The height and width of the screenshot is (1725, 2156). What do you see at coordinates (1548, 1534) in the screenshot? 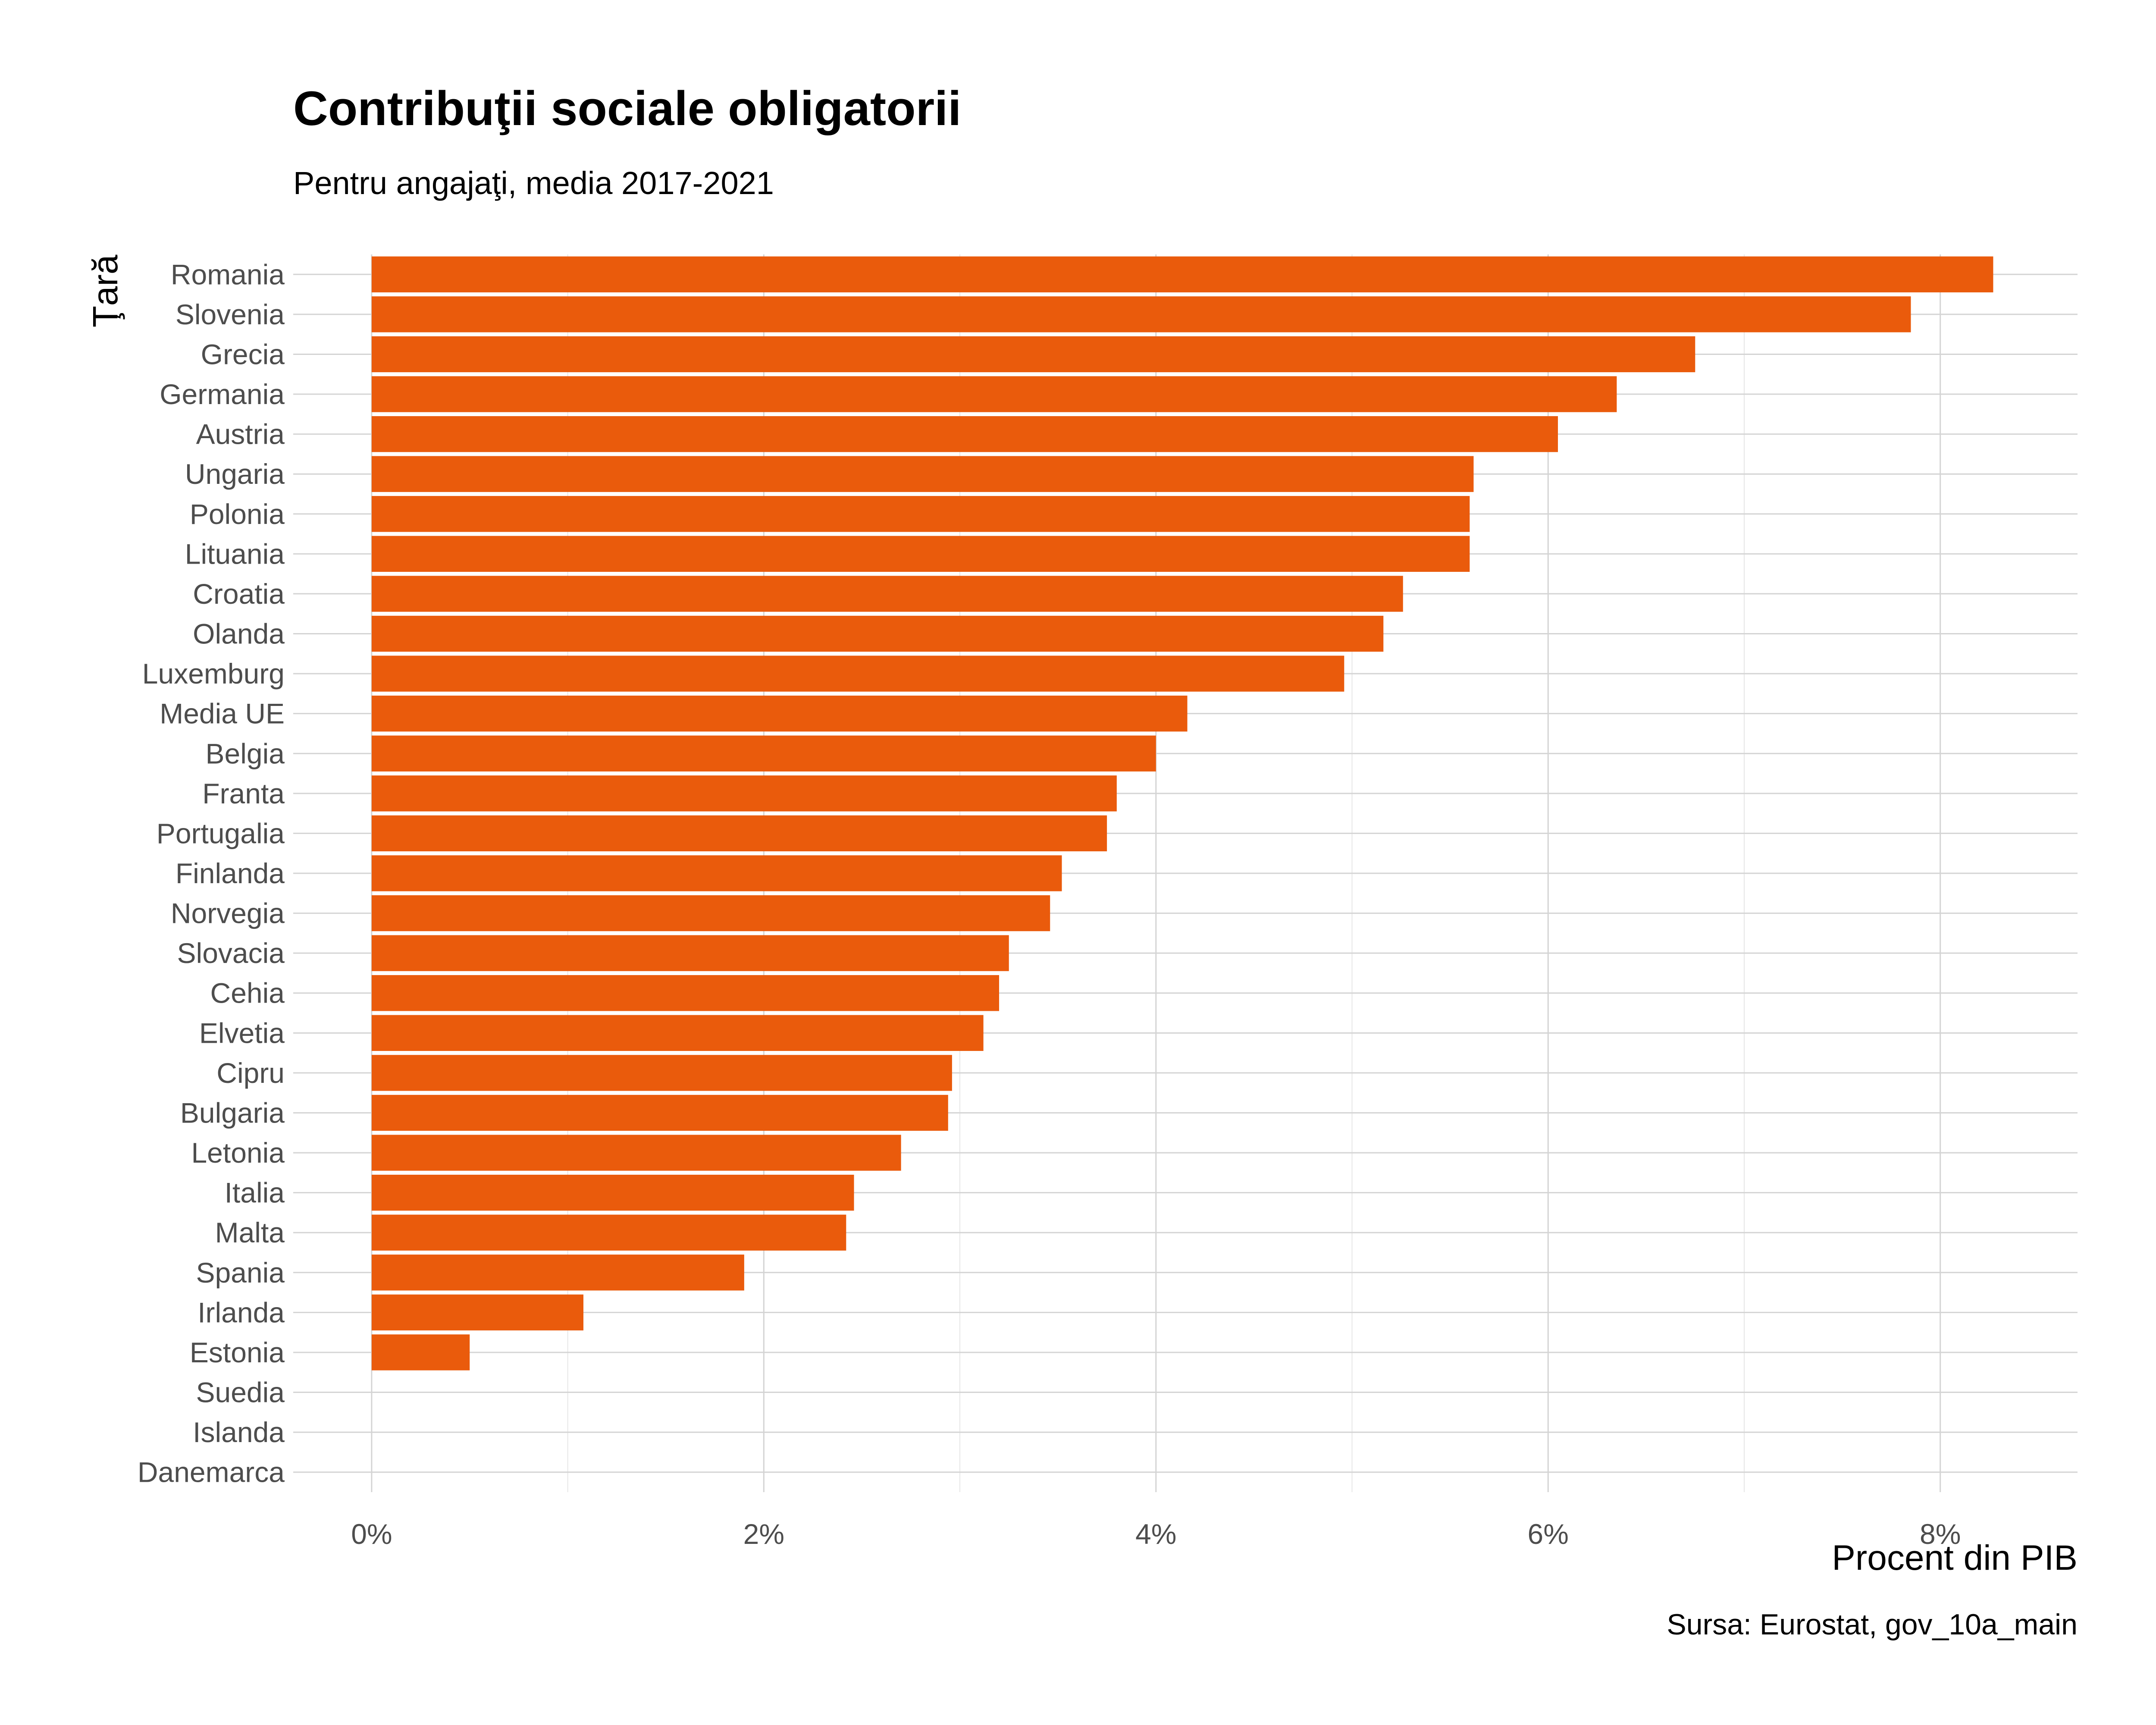
I see `x-tick-label: 6%` at bounding box center [1548, 1534].